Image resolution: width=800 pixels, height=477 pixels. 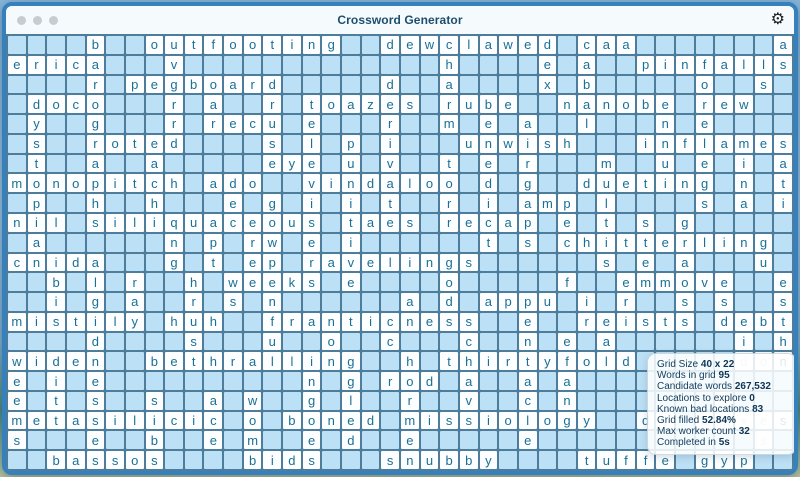 I want to click on close-button, so click(x=21, y=20).